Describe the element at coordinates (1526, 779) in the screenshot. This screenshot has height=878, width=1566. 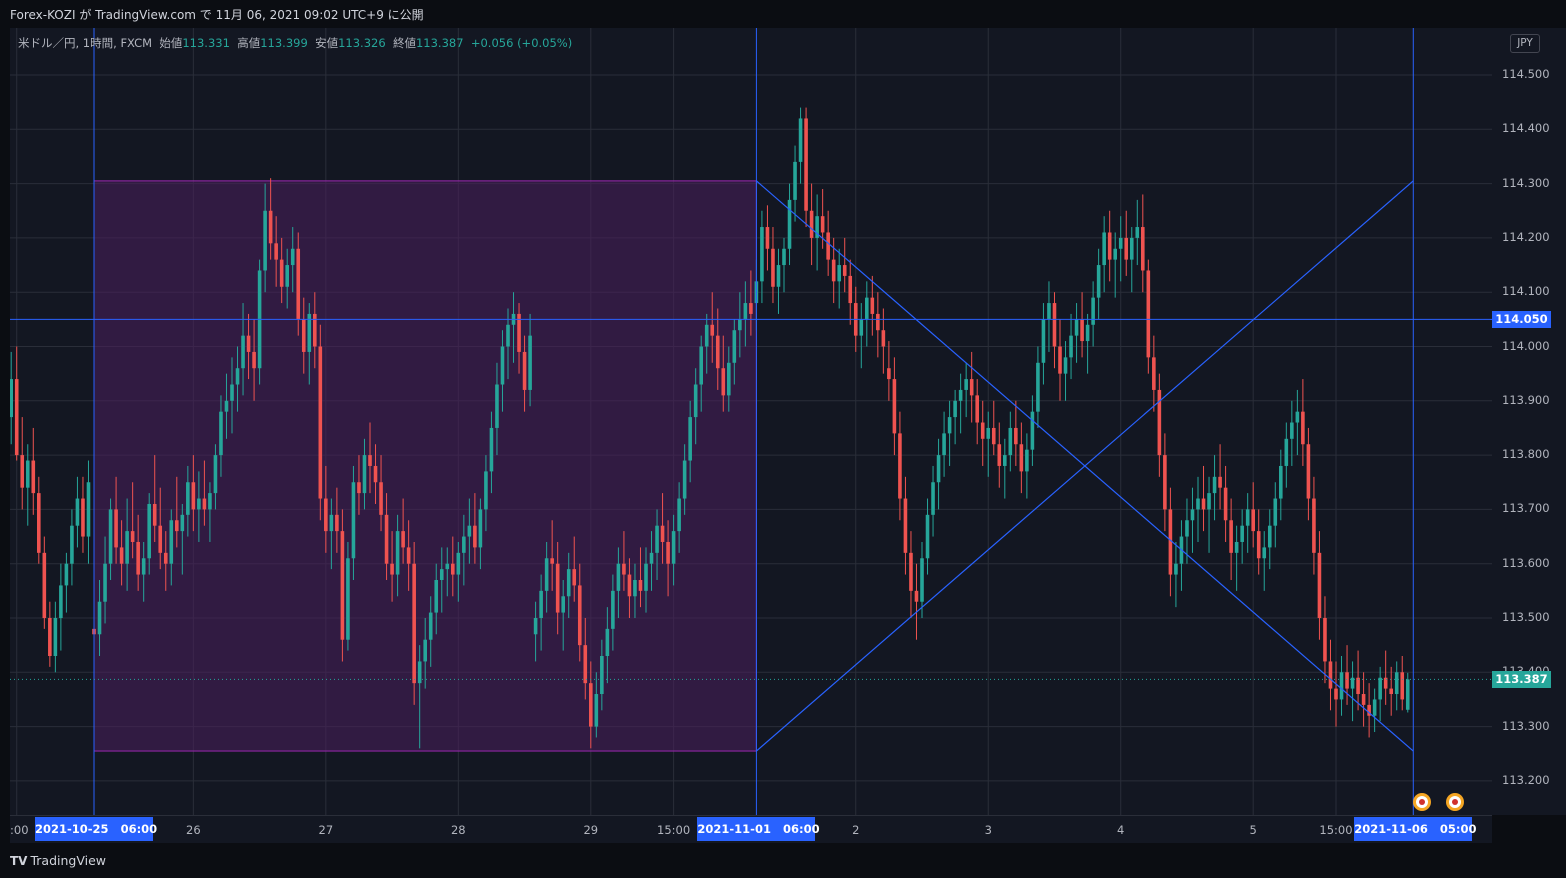
I see `price-tick-label: 113.200` at that location.